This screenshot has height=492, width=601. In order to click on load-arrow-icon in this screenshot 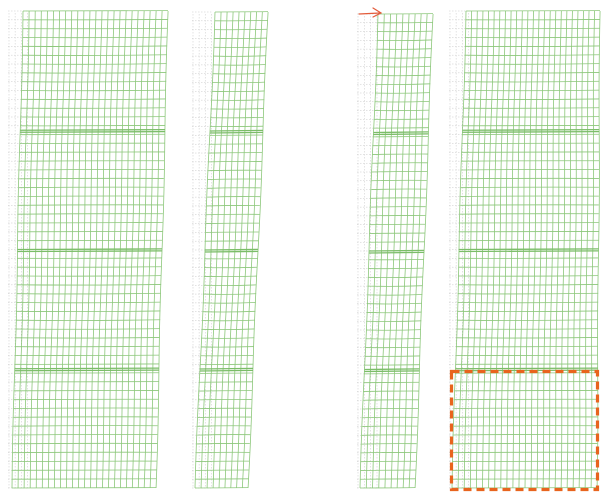, I will do `click(370, 12)`.